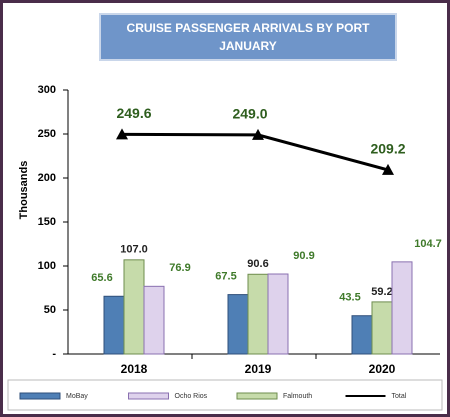  I want to click on data-label: 65.6, so click(101, 278).